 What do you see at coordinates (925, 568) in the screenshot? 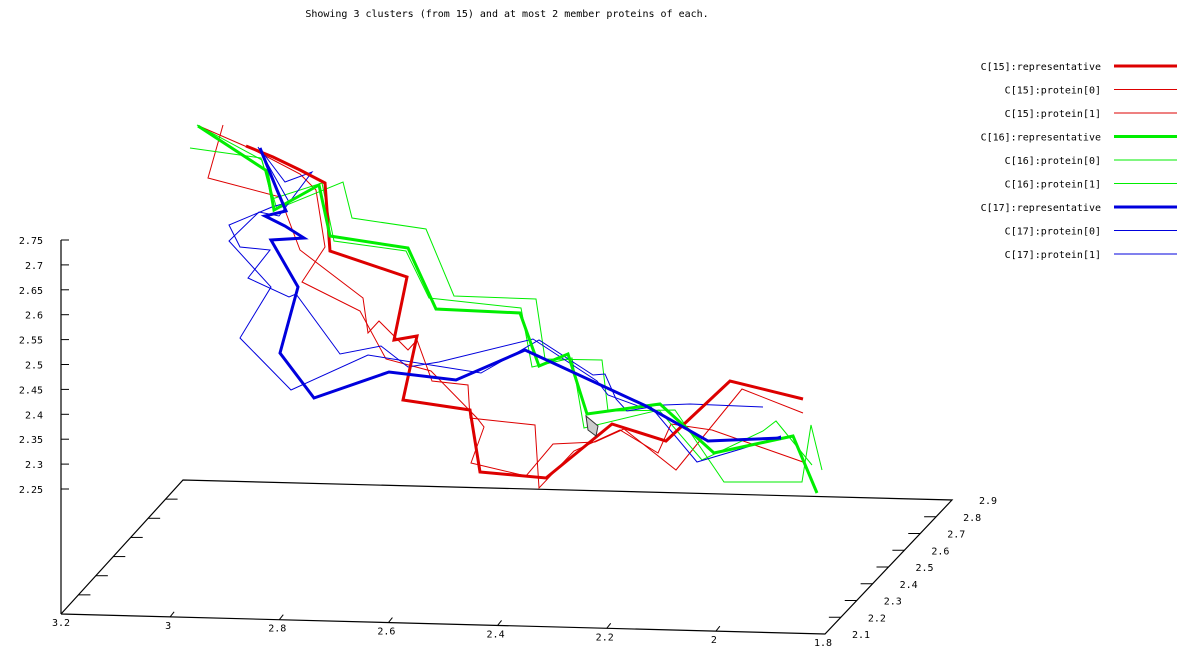
I see `y-axis-tick-label: 2.5` at bounding box center [925, 568].